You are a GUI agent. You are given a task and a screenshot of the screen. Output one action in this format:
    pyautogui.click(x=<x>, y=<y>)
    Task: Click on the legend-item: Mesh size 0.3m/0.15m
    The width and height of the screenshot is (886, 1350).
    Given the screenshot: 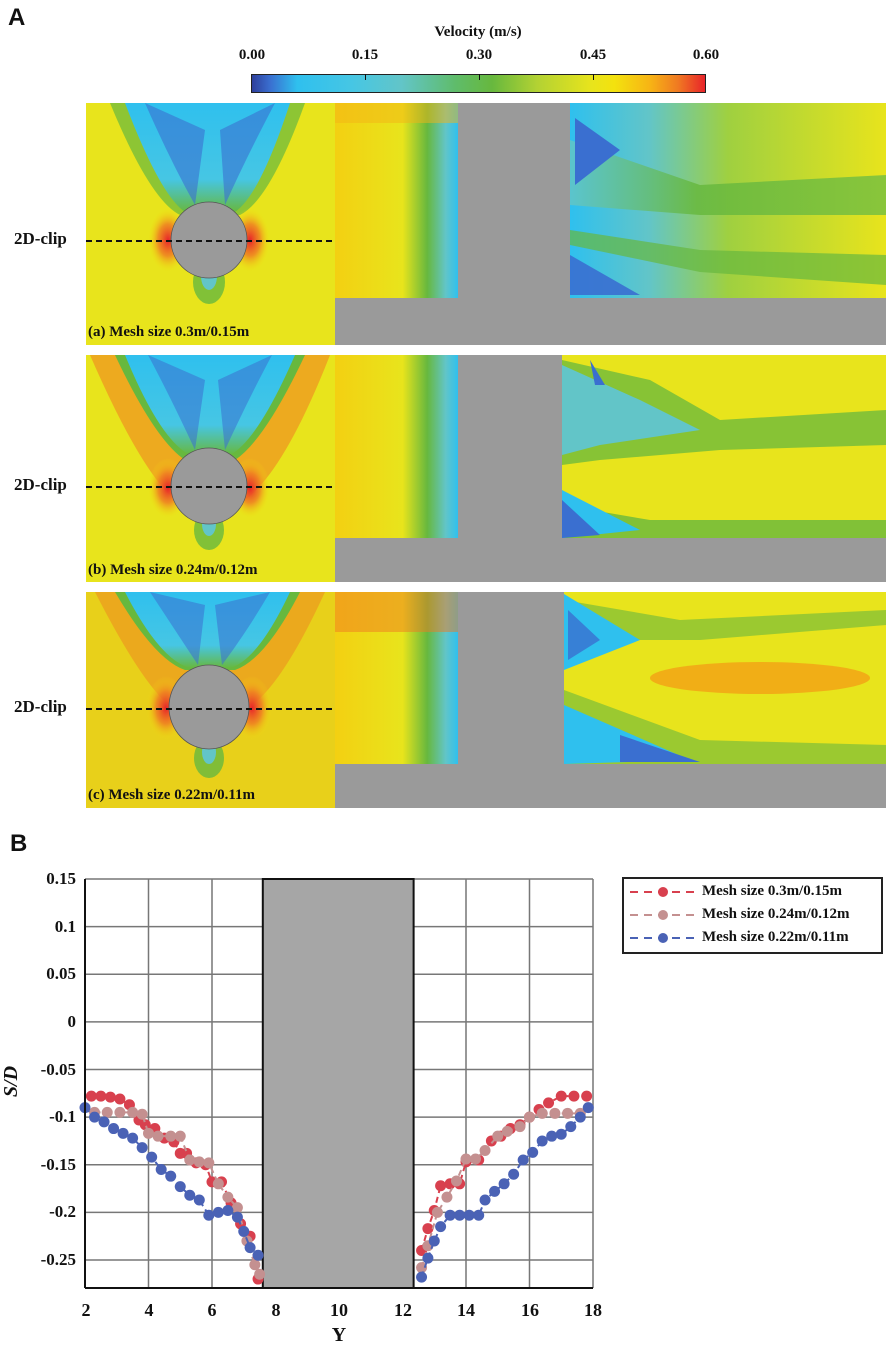 What is the action you would take?
    pyautogui.click(x=752, y=892)
    